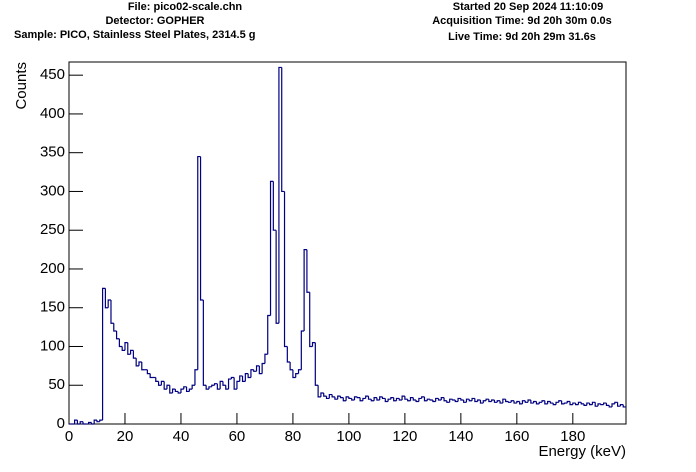  Describe the element at coordinates (52, 113) in the screenshot. I see `y-tick-label: 400` at that location.